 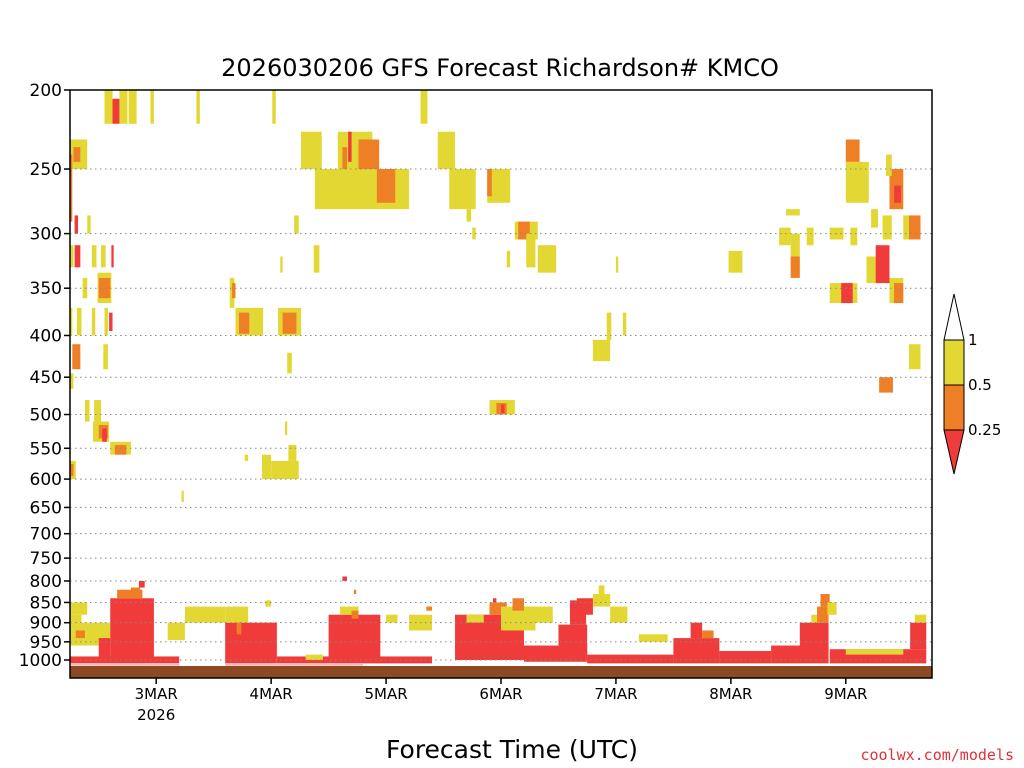 What do you see at coordinates (46, 643) in the screenshot?
I see `y-tick-label: 950` at bounding box center [46, 643].